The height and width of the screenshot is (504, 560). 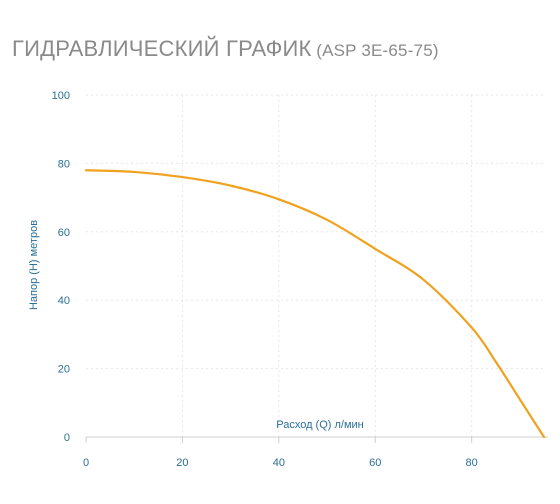 What do you see at coordinates (61, 96) in the screenshot?
I see `y-tick-label: 100` at bounding box center [61, 96].